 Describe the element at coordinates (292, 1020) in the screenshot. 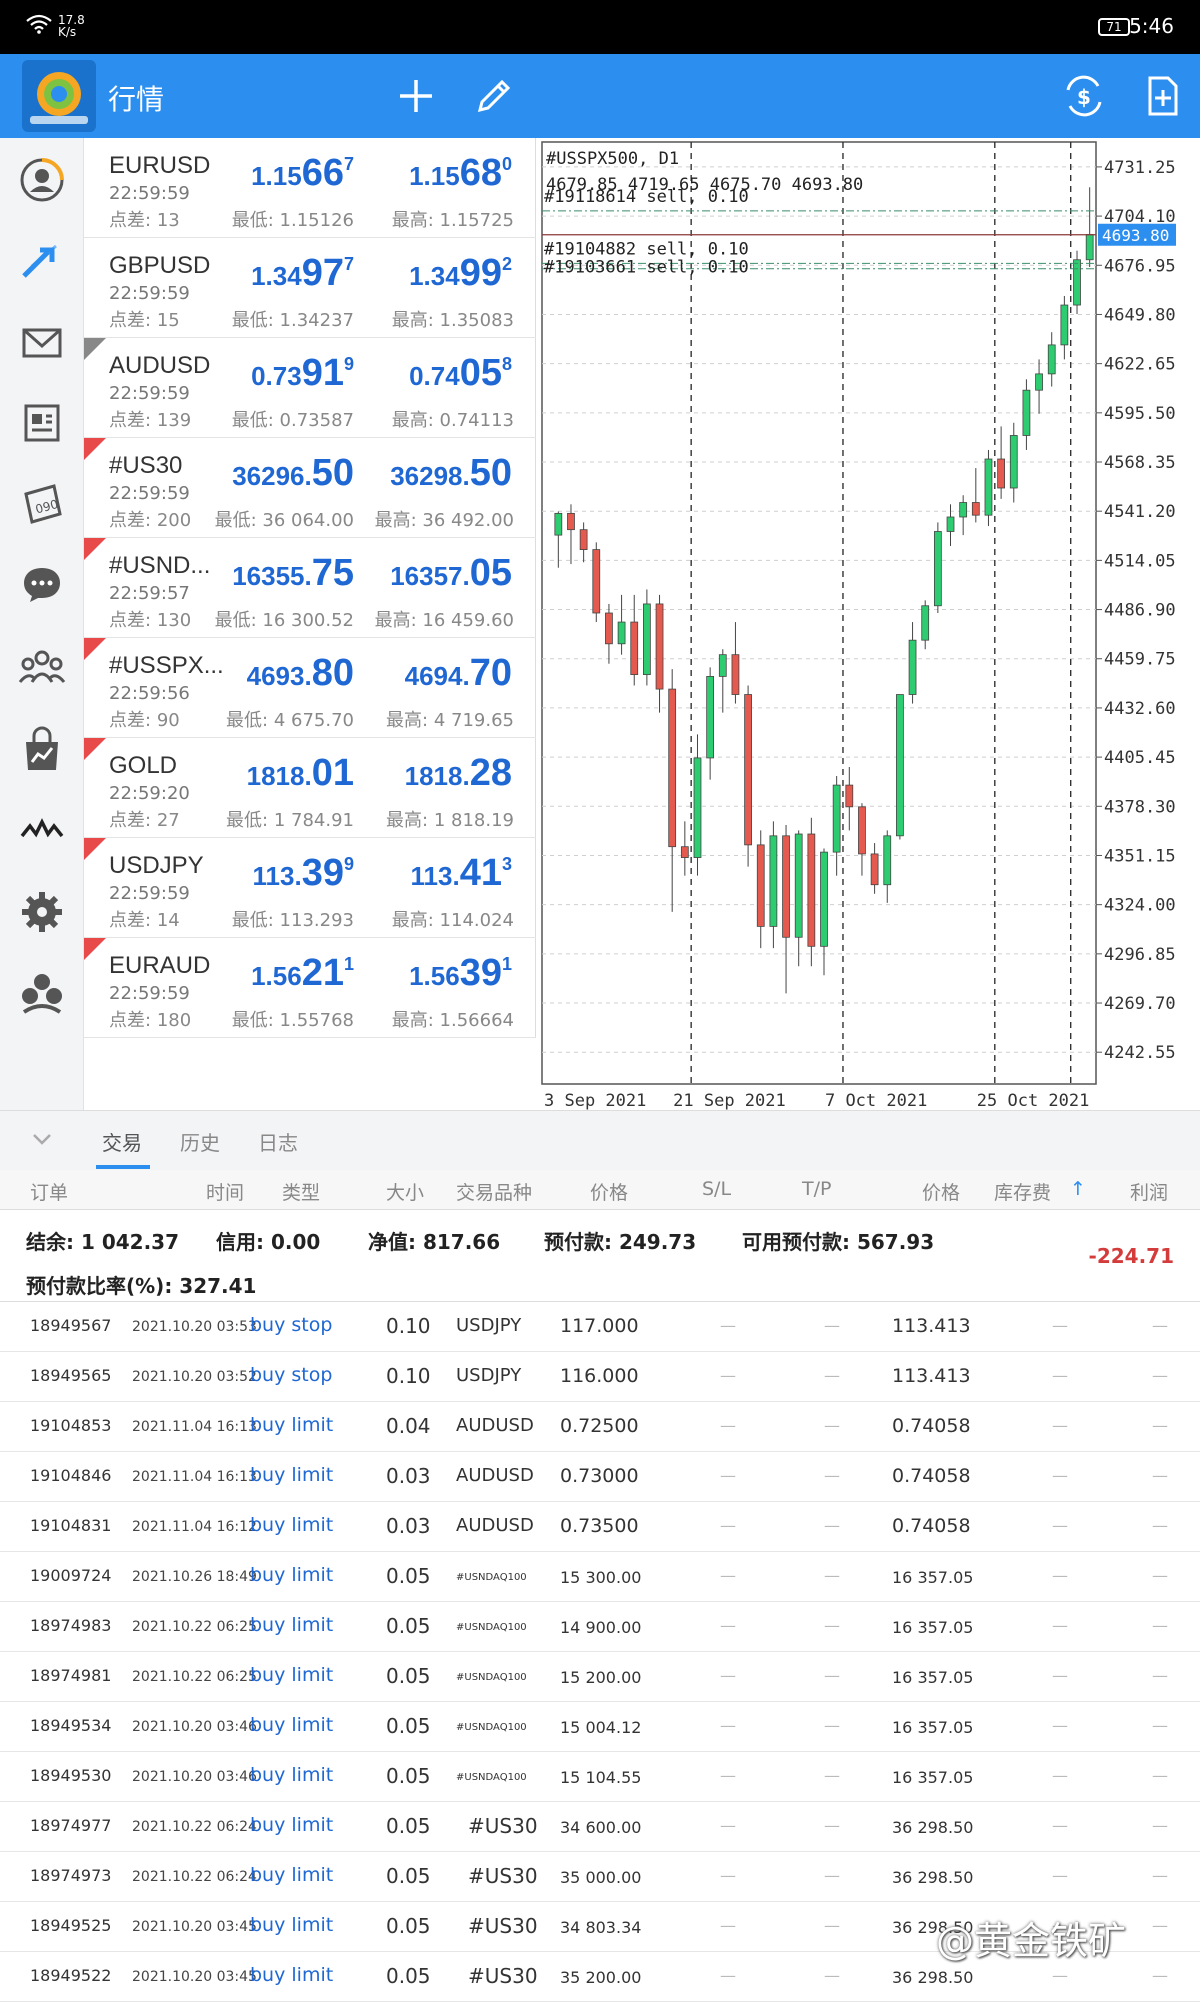

I see `quote-low: 最低: 1.55768` at that location.